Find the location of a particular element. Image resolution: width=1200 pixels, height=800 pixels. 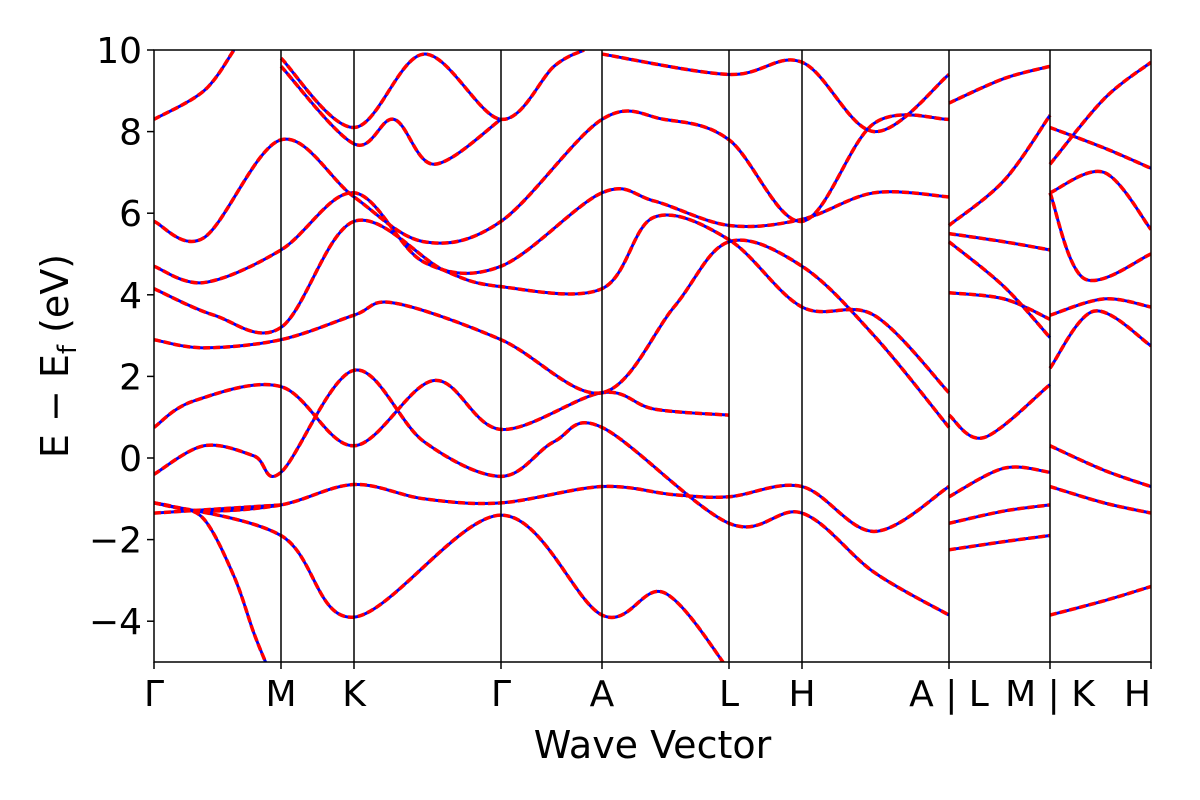

y-tick-label: 10 is located at coordinates (119, 51).